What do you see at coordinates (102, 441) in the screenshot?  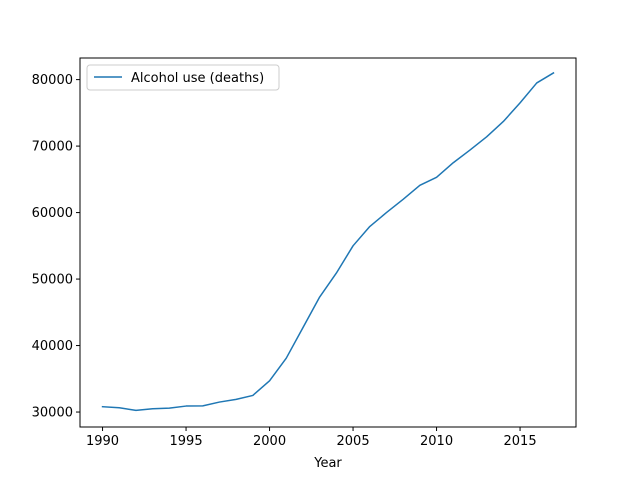 I see `x-tick-label: 1990` at bounding box center [102, 441].